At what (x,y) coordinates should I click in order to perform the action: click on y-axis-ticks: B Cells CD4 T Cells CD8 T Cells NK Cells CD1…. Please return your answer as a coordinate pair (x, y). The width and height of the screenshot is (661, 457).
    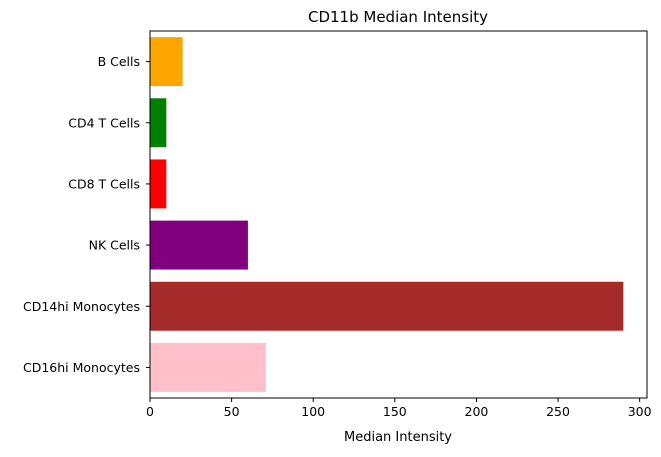
    Looking at the image, I should click on (86, 214).